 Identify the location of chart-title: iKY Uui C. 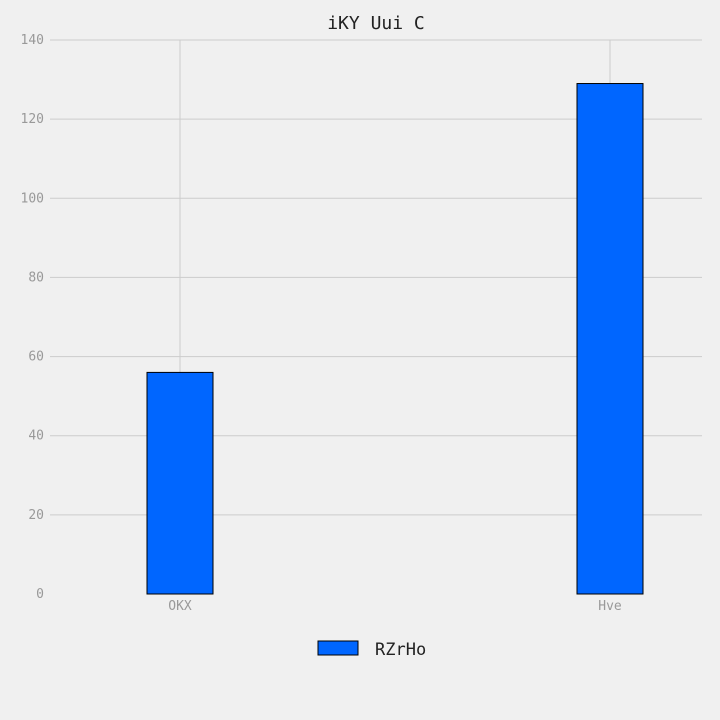
(376, 23).